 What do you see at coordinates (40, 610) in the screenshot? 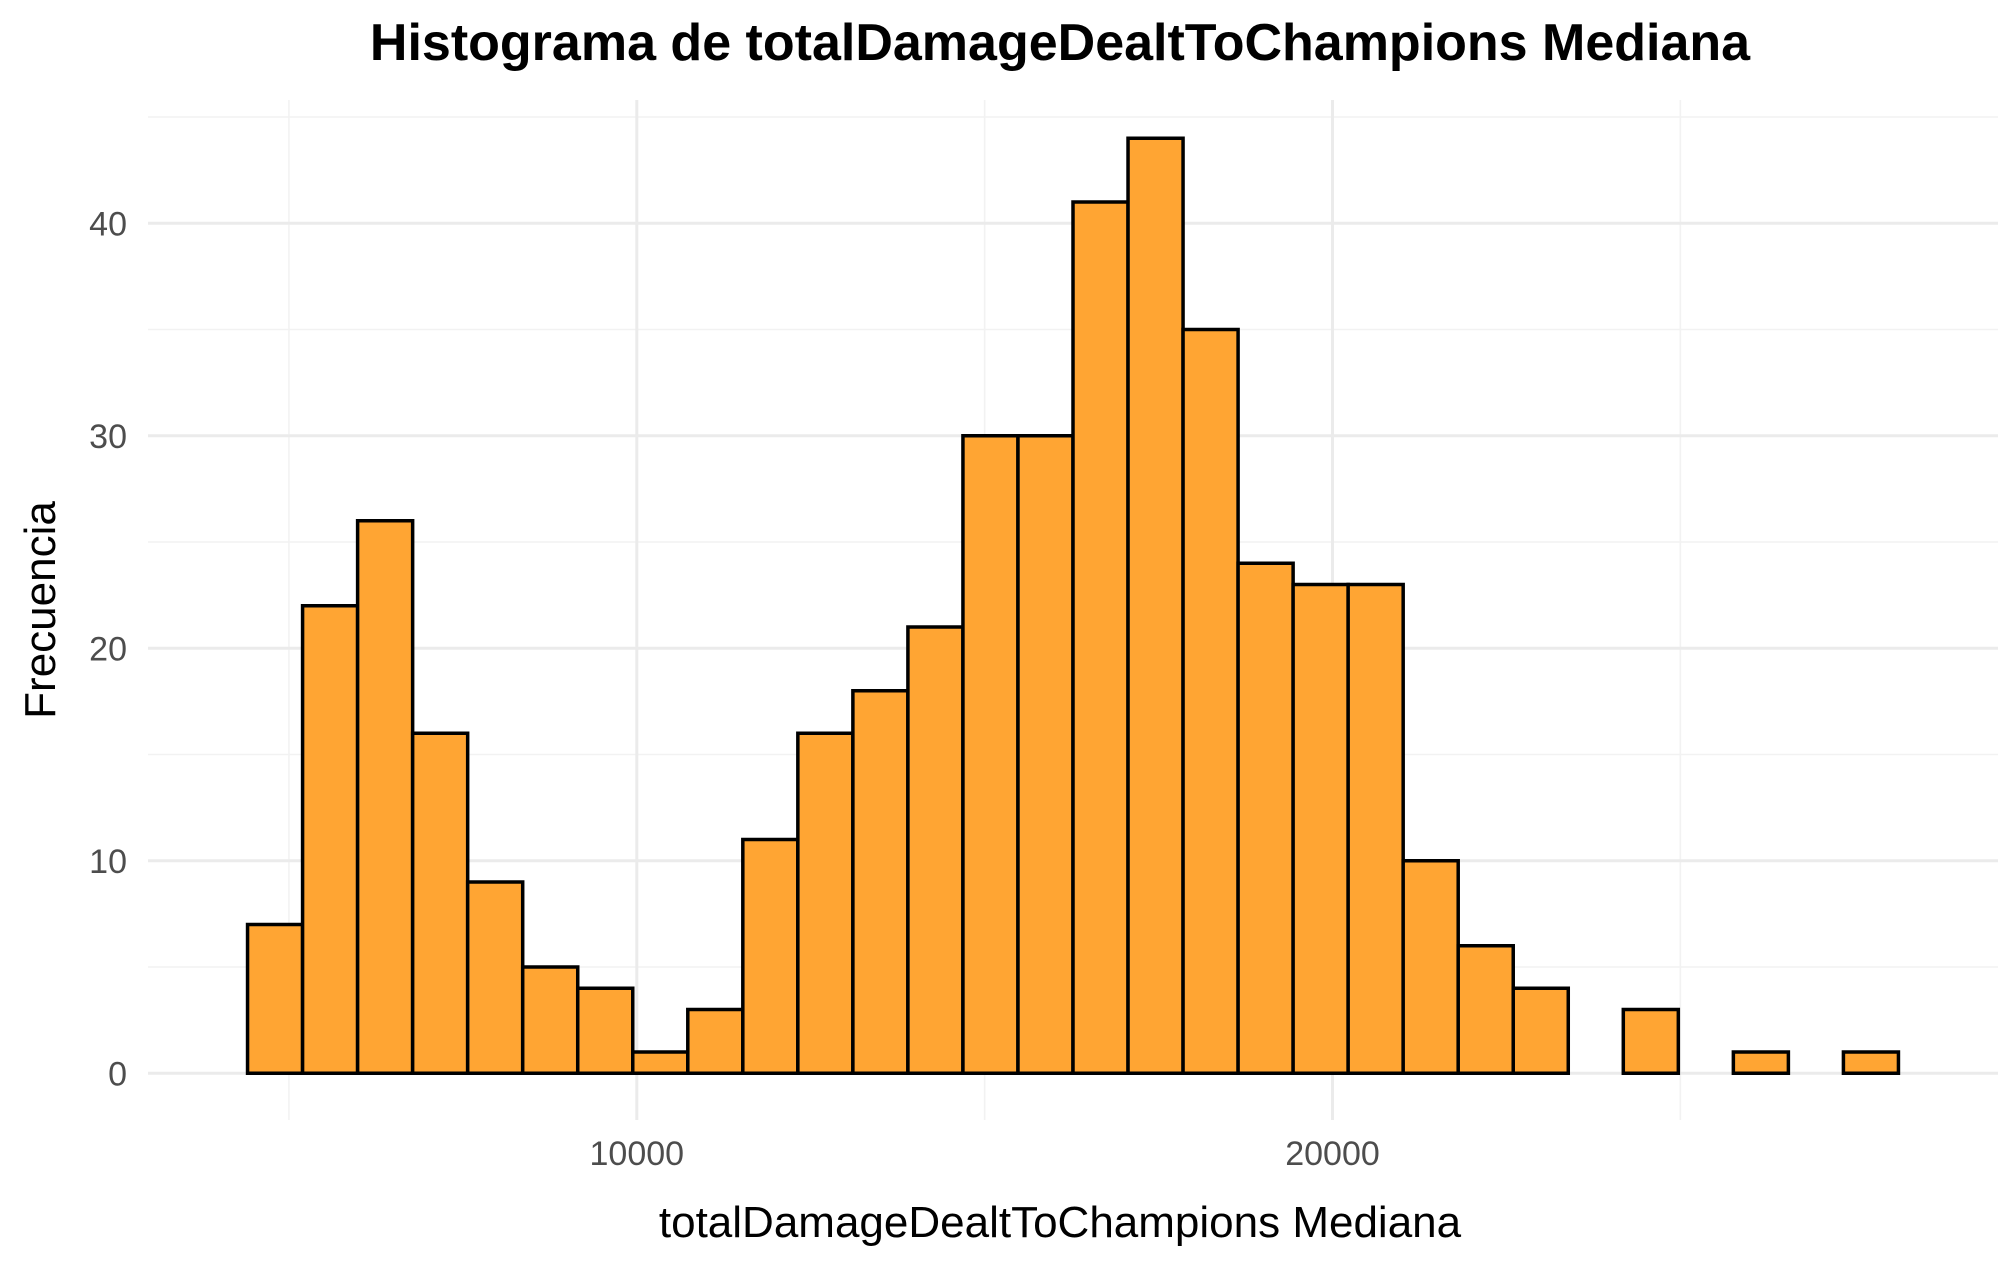
I see `y-axis-title: Frecuencia` at bounding box center [40, 610].